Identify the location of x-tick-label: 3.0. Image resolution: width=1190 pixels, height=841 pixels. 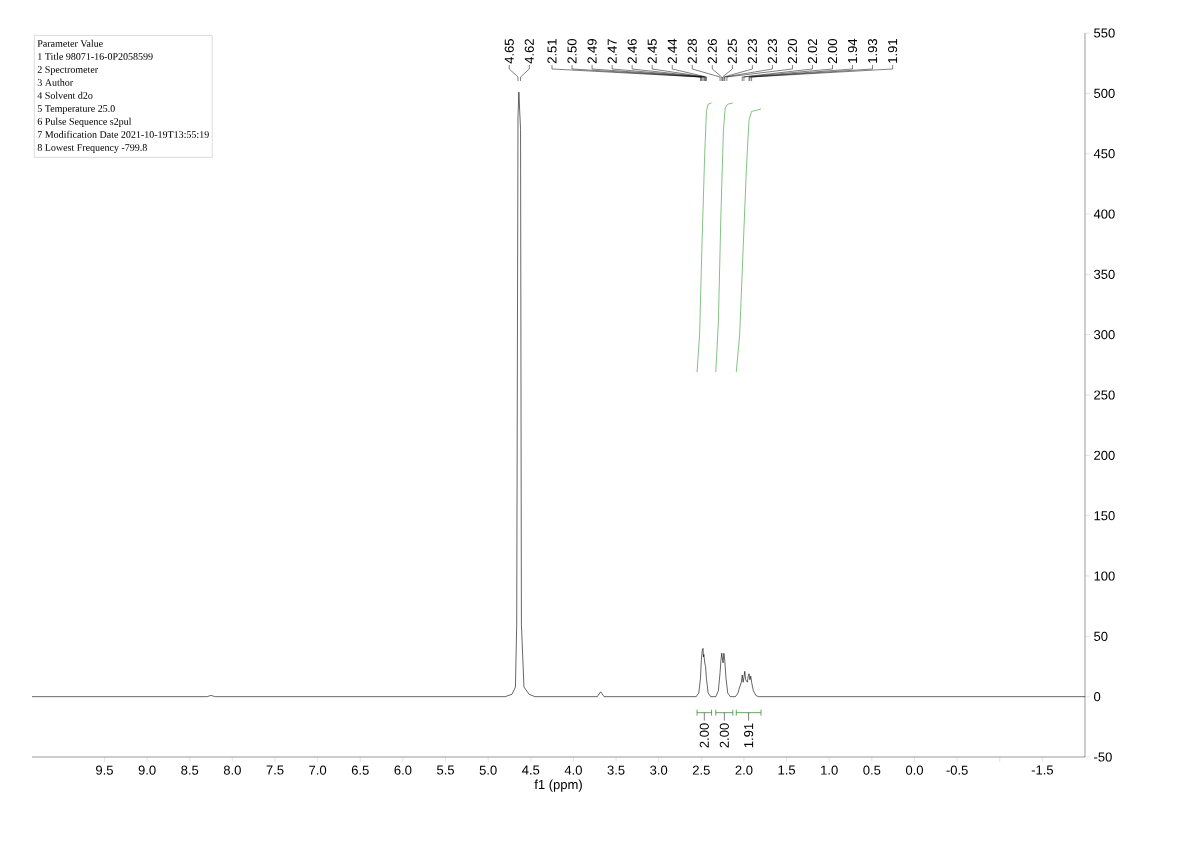
(659, 770).